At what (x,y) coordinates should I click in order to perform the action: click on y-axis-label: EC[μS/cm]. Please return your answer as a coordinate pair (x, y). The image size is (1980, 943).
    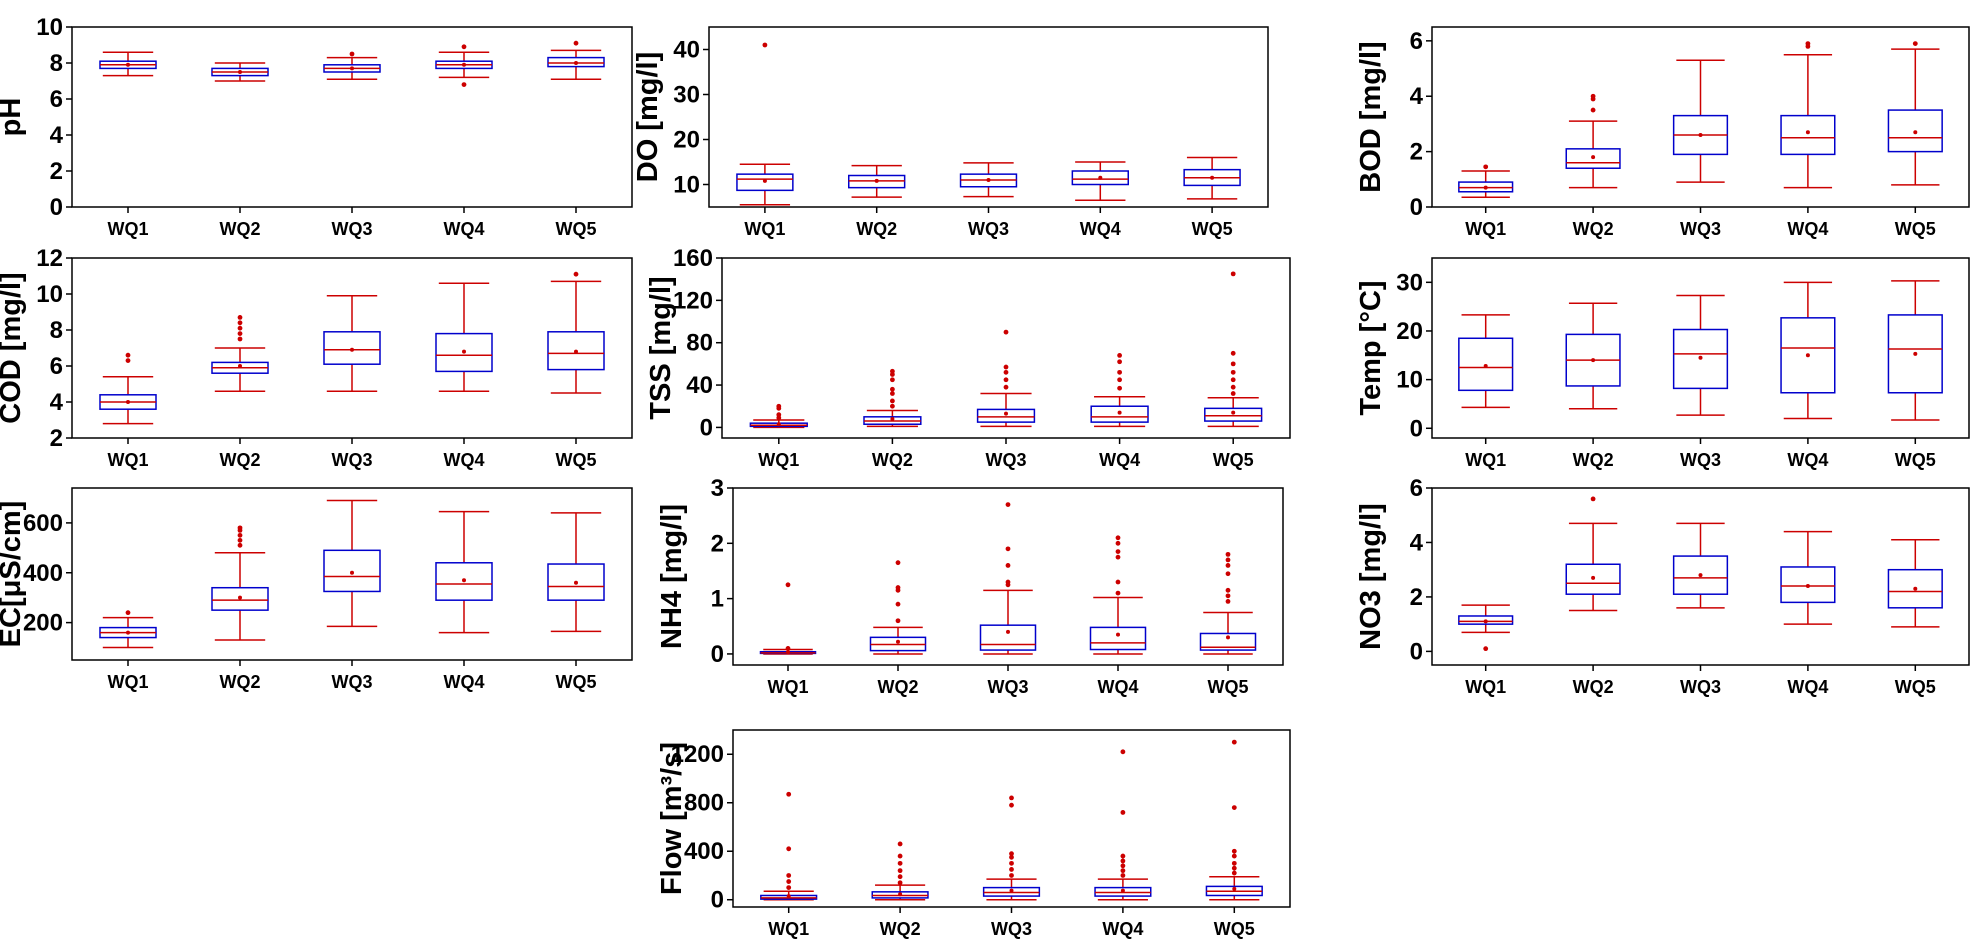
    Looking at the image, I should click on (13, 574).